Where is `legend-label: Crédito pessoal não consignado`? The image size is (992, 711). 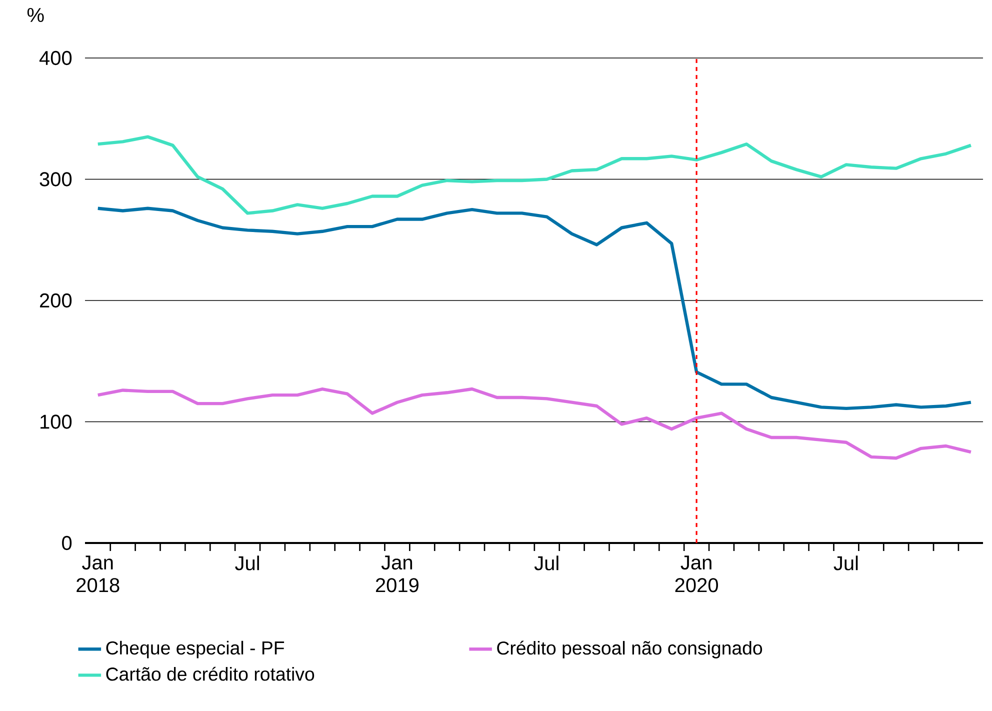 legend-label: Crédito pessoal não consignado is located at coordinates (629, 649).